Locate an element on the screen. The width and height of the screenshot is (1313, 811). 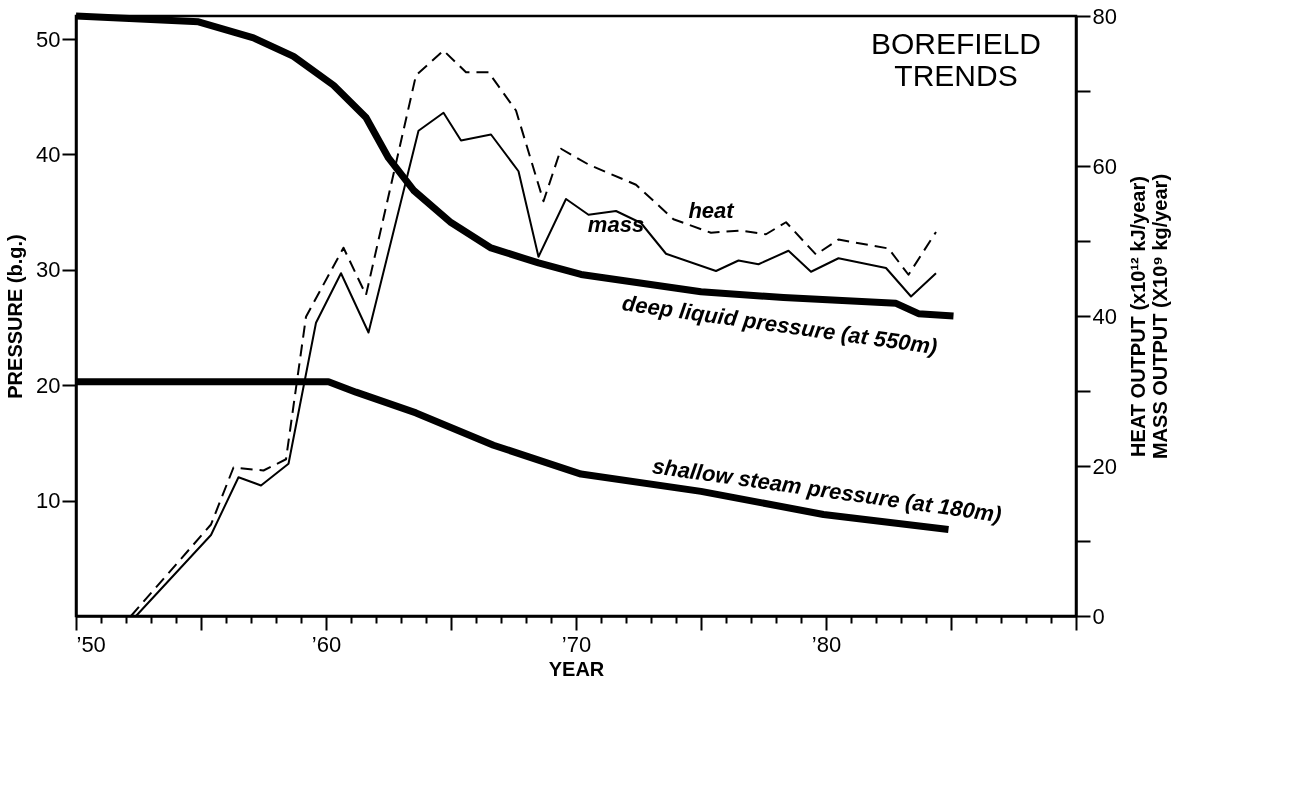
y-tick-label: 30 is located at coordinates (48, 270).